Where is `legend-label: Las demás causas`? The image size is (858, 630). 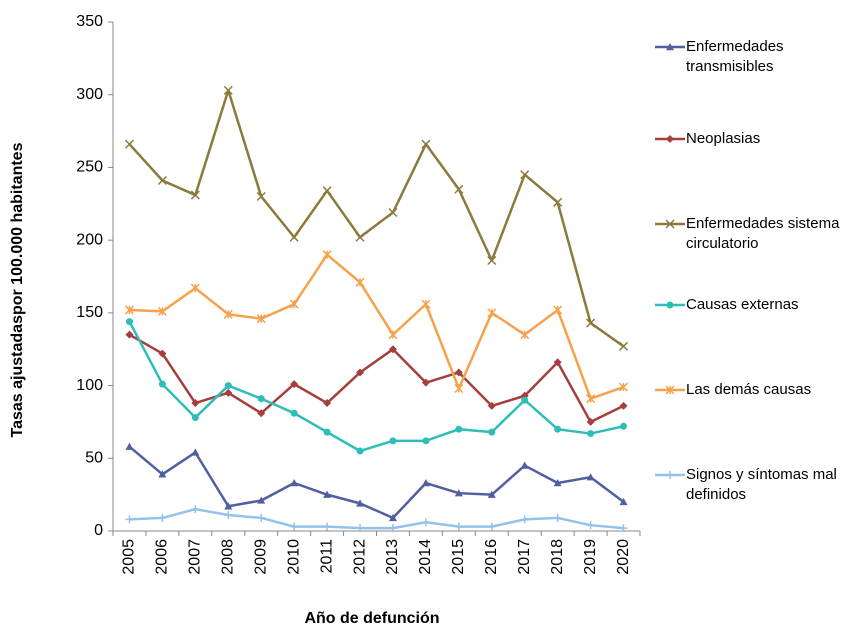 legend-label: Las demás causas is located at coordinates (749, 389).